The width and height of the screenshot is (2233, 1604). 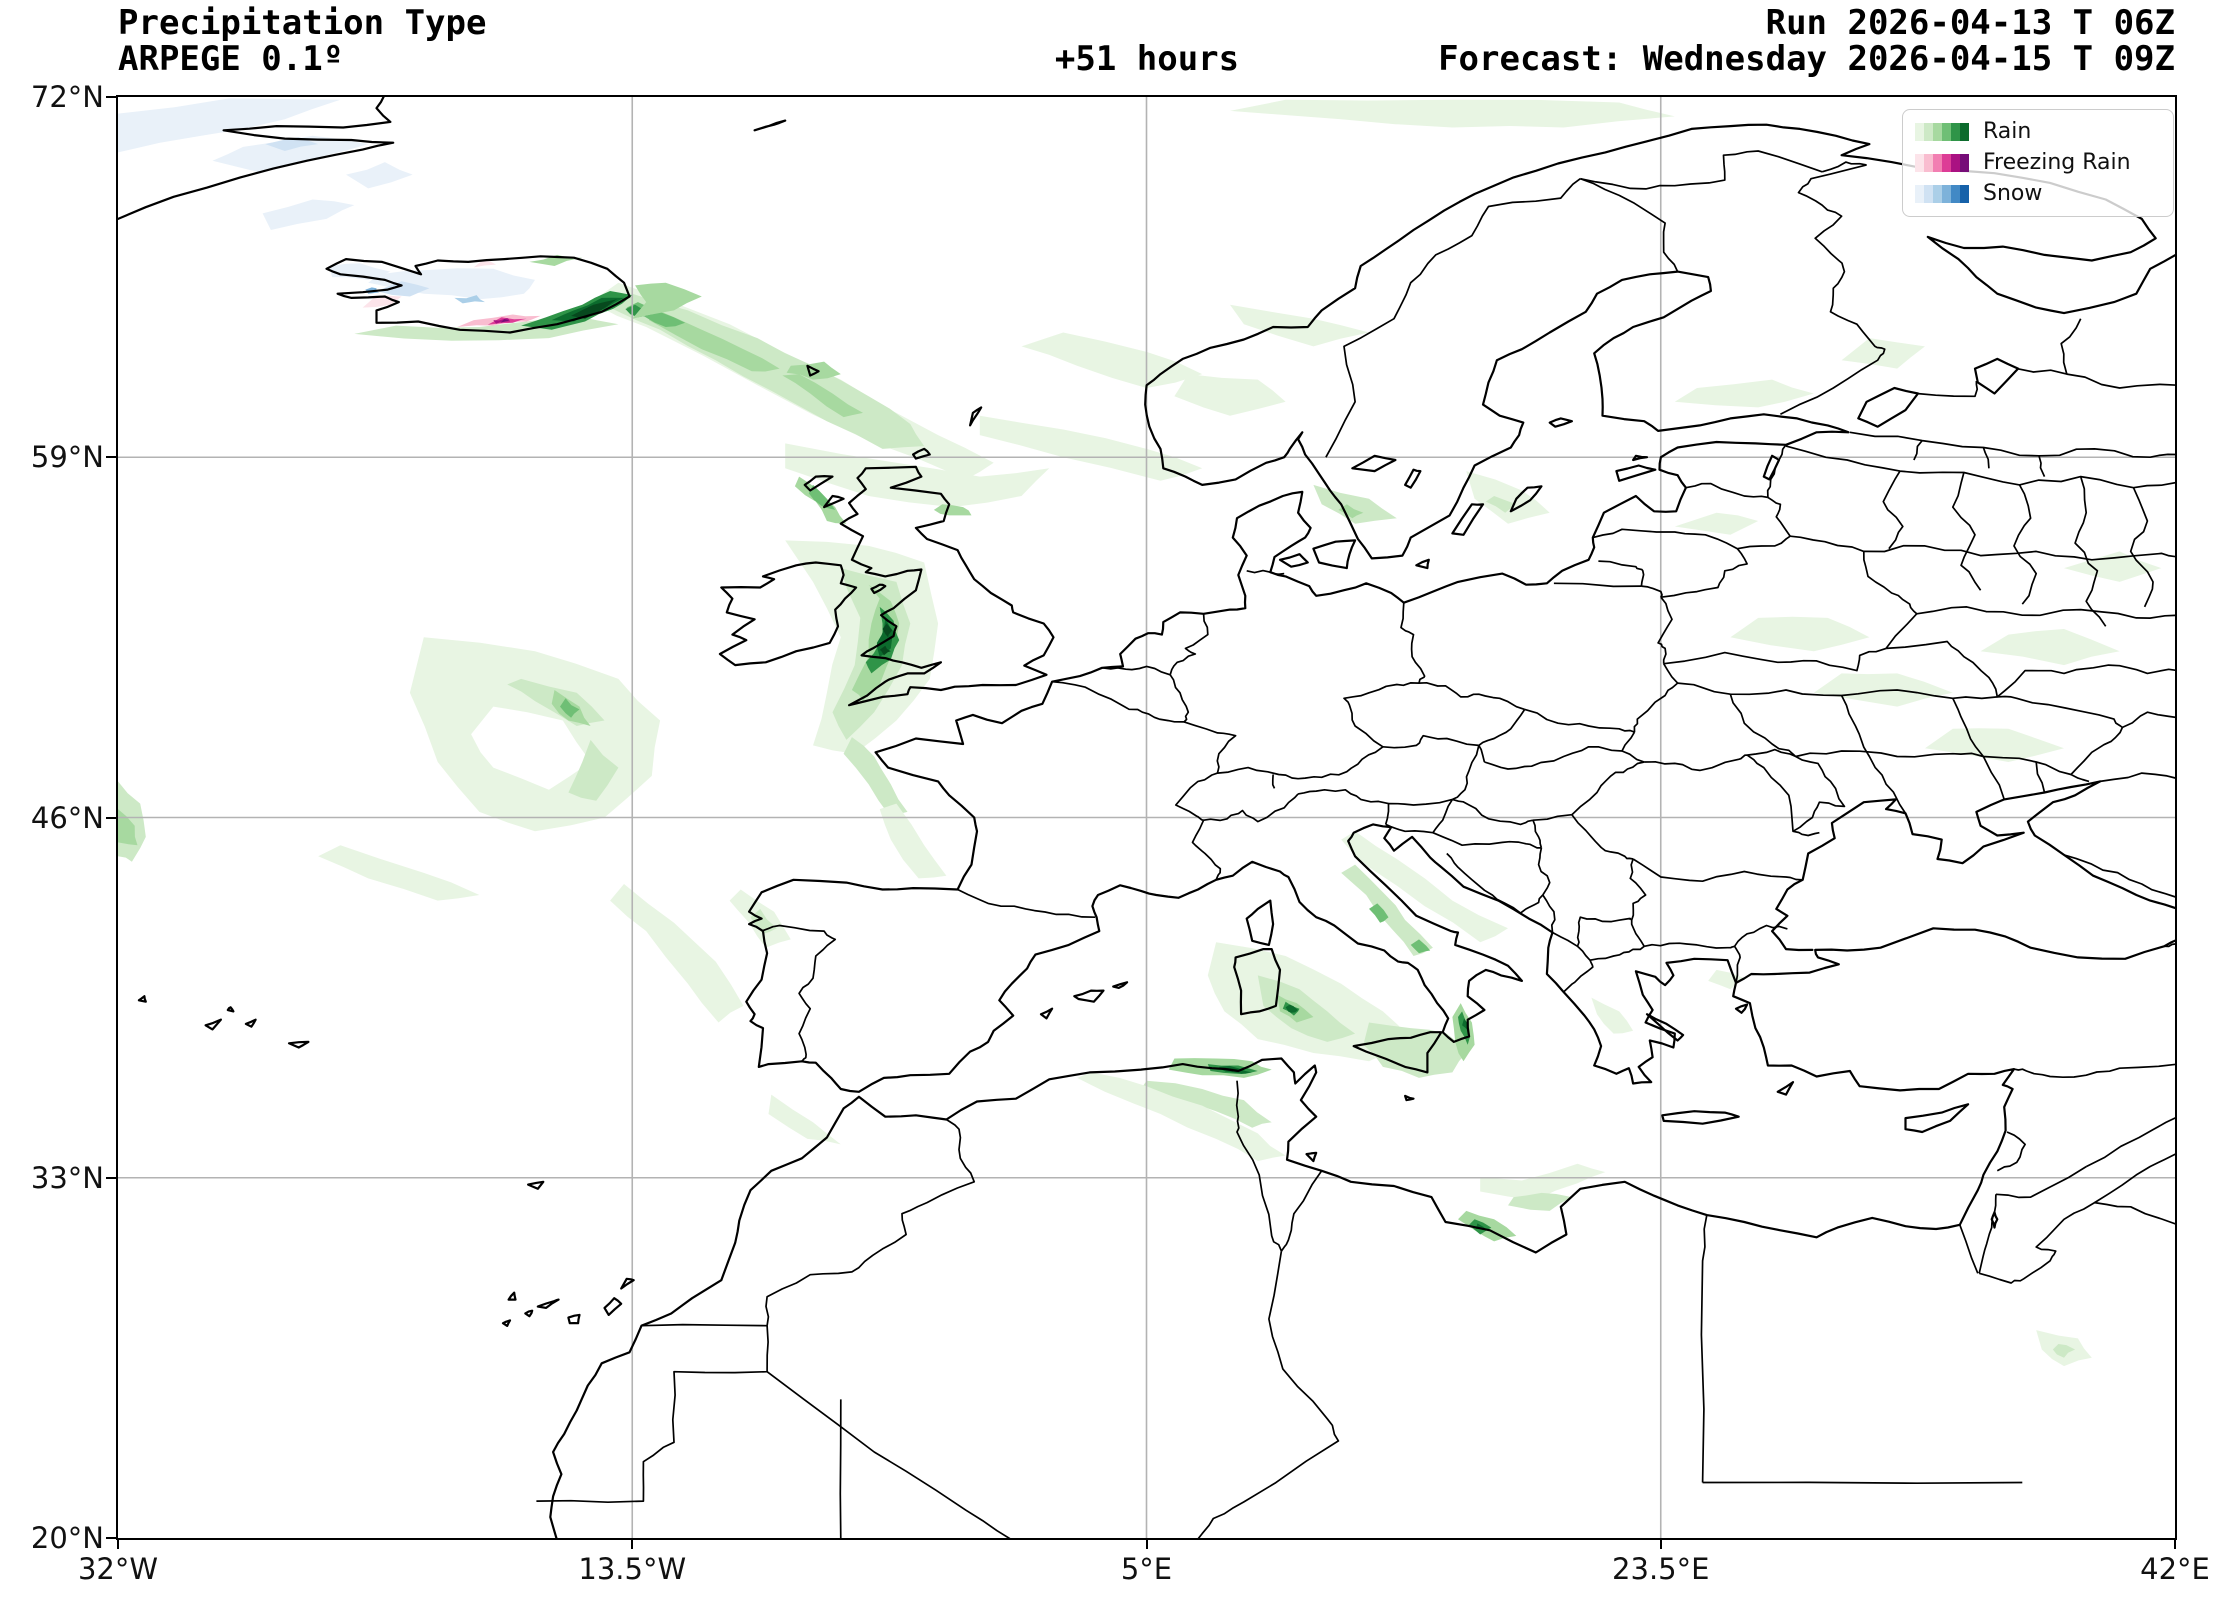 What do you see at coordinates (2013, 193) in the screenshot?
I see `legend-label: Snow` at bounding box center [2013, 193].